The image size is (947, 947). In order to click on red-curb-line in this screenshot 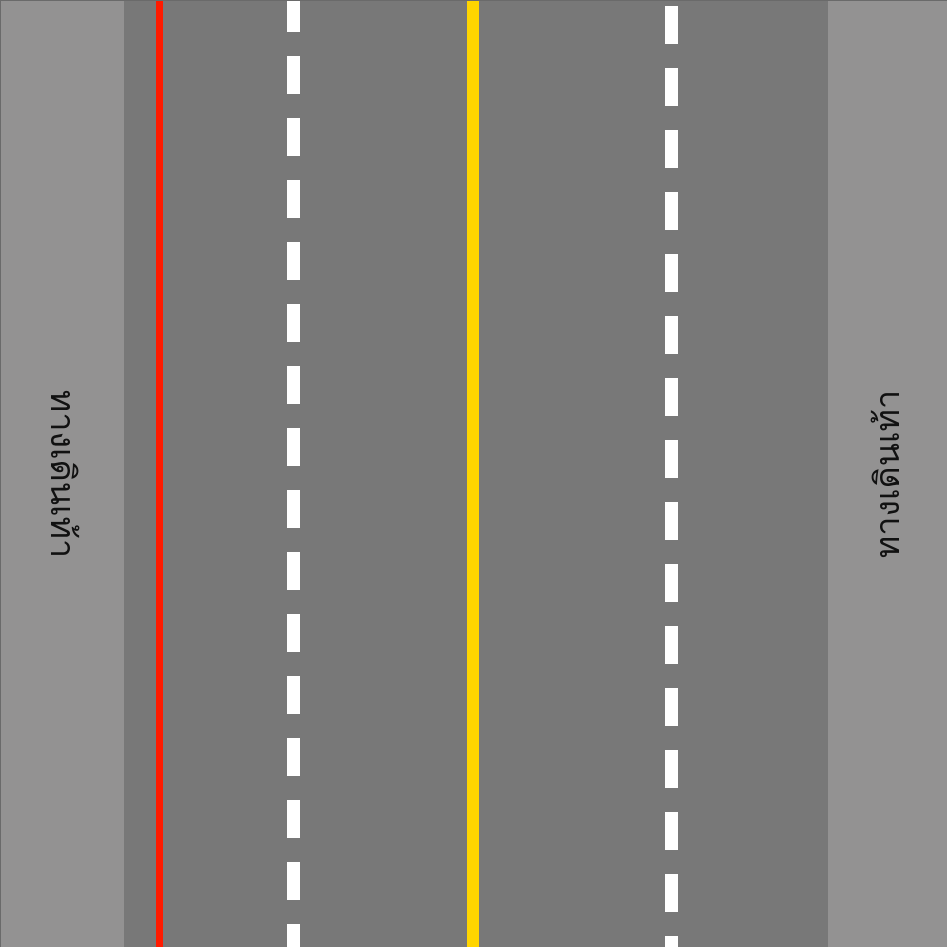, I will do `click(159, 474)`.